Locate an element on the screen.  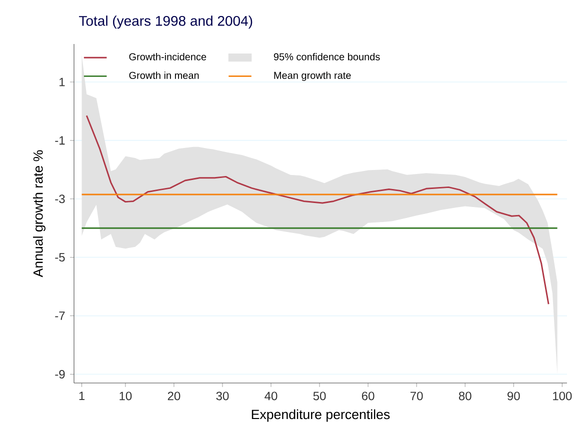
y-tick-label: -3 is located at coordinates (60, 199).